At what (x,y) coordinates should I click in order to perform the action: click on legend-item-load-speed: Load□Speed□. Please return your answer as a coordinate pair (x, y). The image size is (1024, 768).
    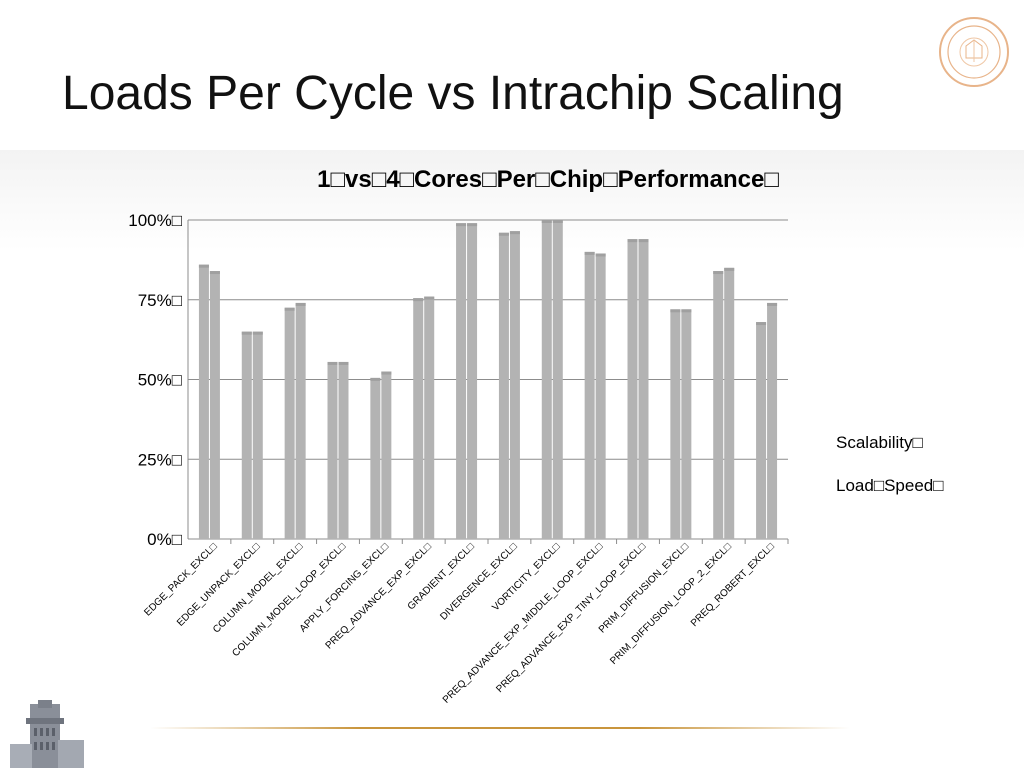
    Looking at the image, I should click on (890, 485).